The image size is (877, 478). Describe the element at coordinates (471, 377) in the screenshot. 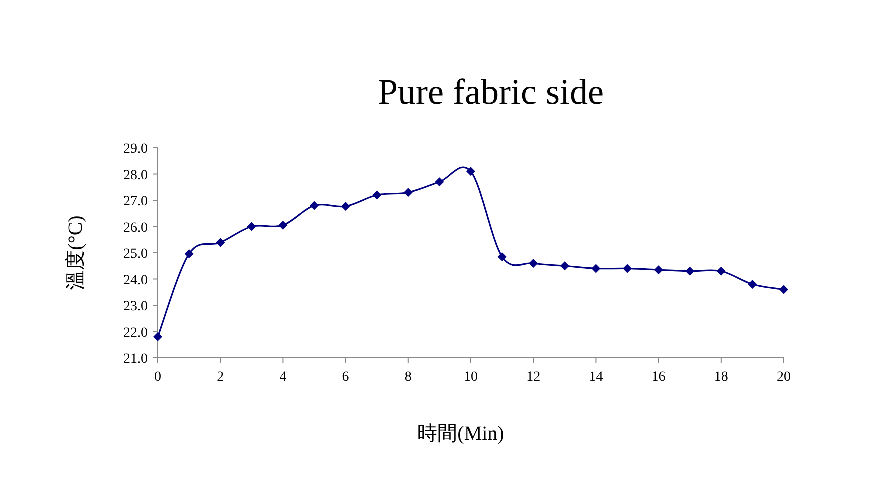

I see `x-tick-label: 10` at that location.